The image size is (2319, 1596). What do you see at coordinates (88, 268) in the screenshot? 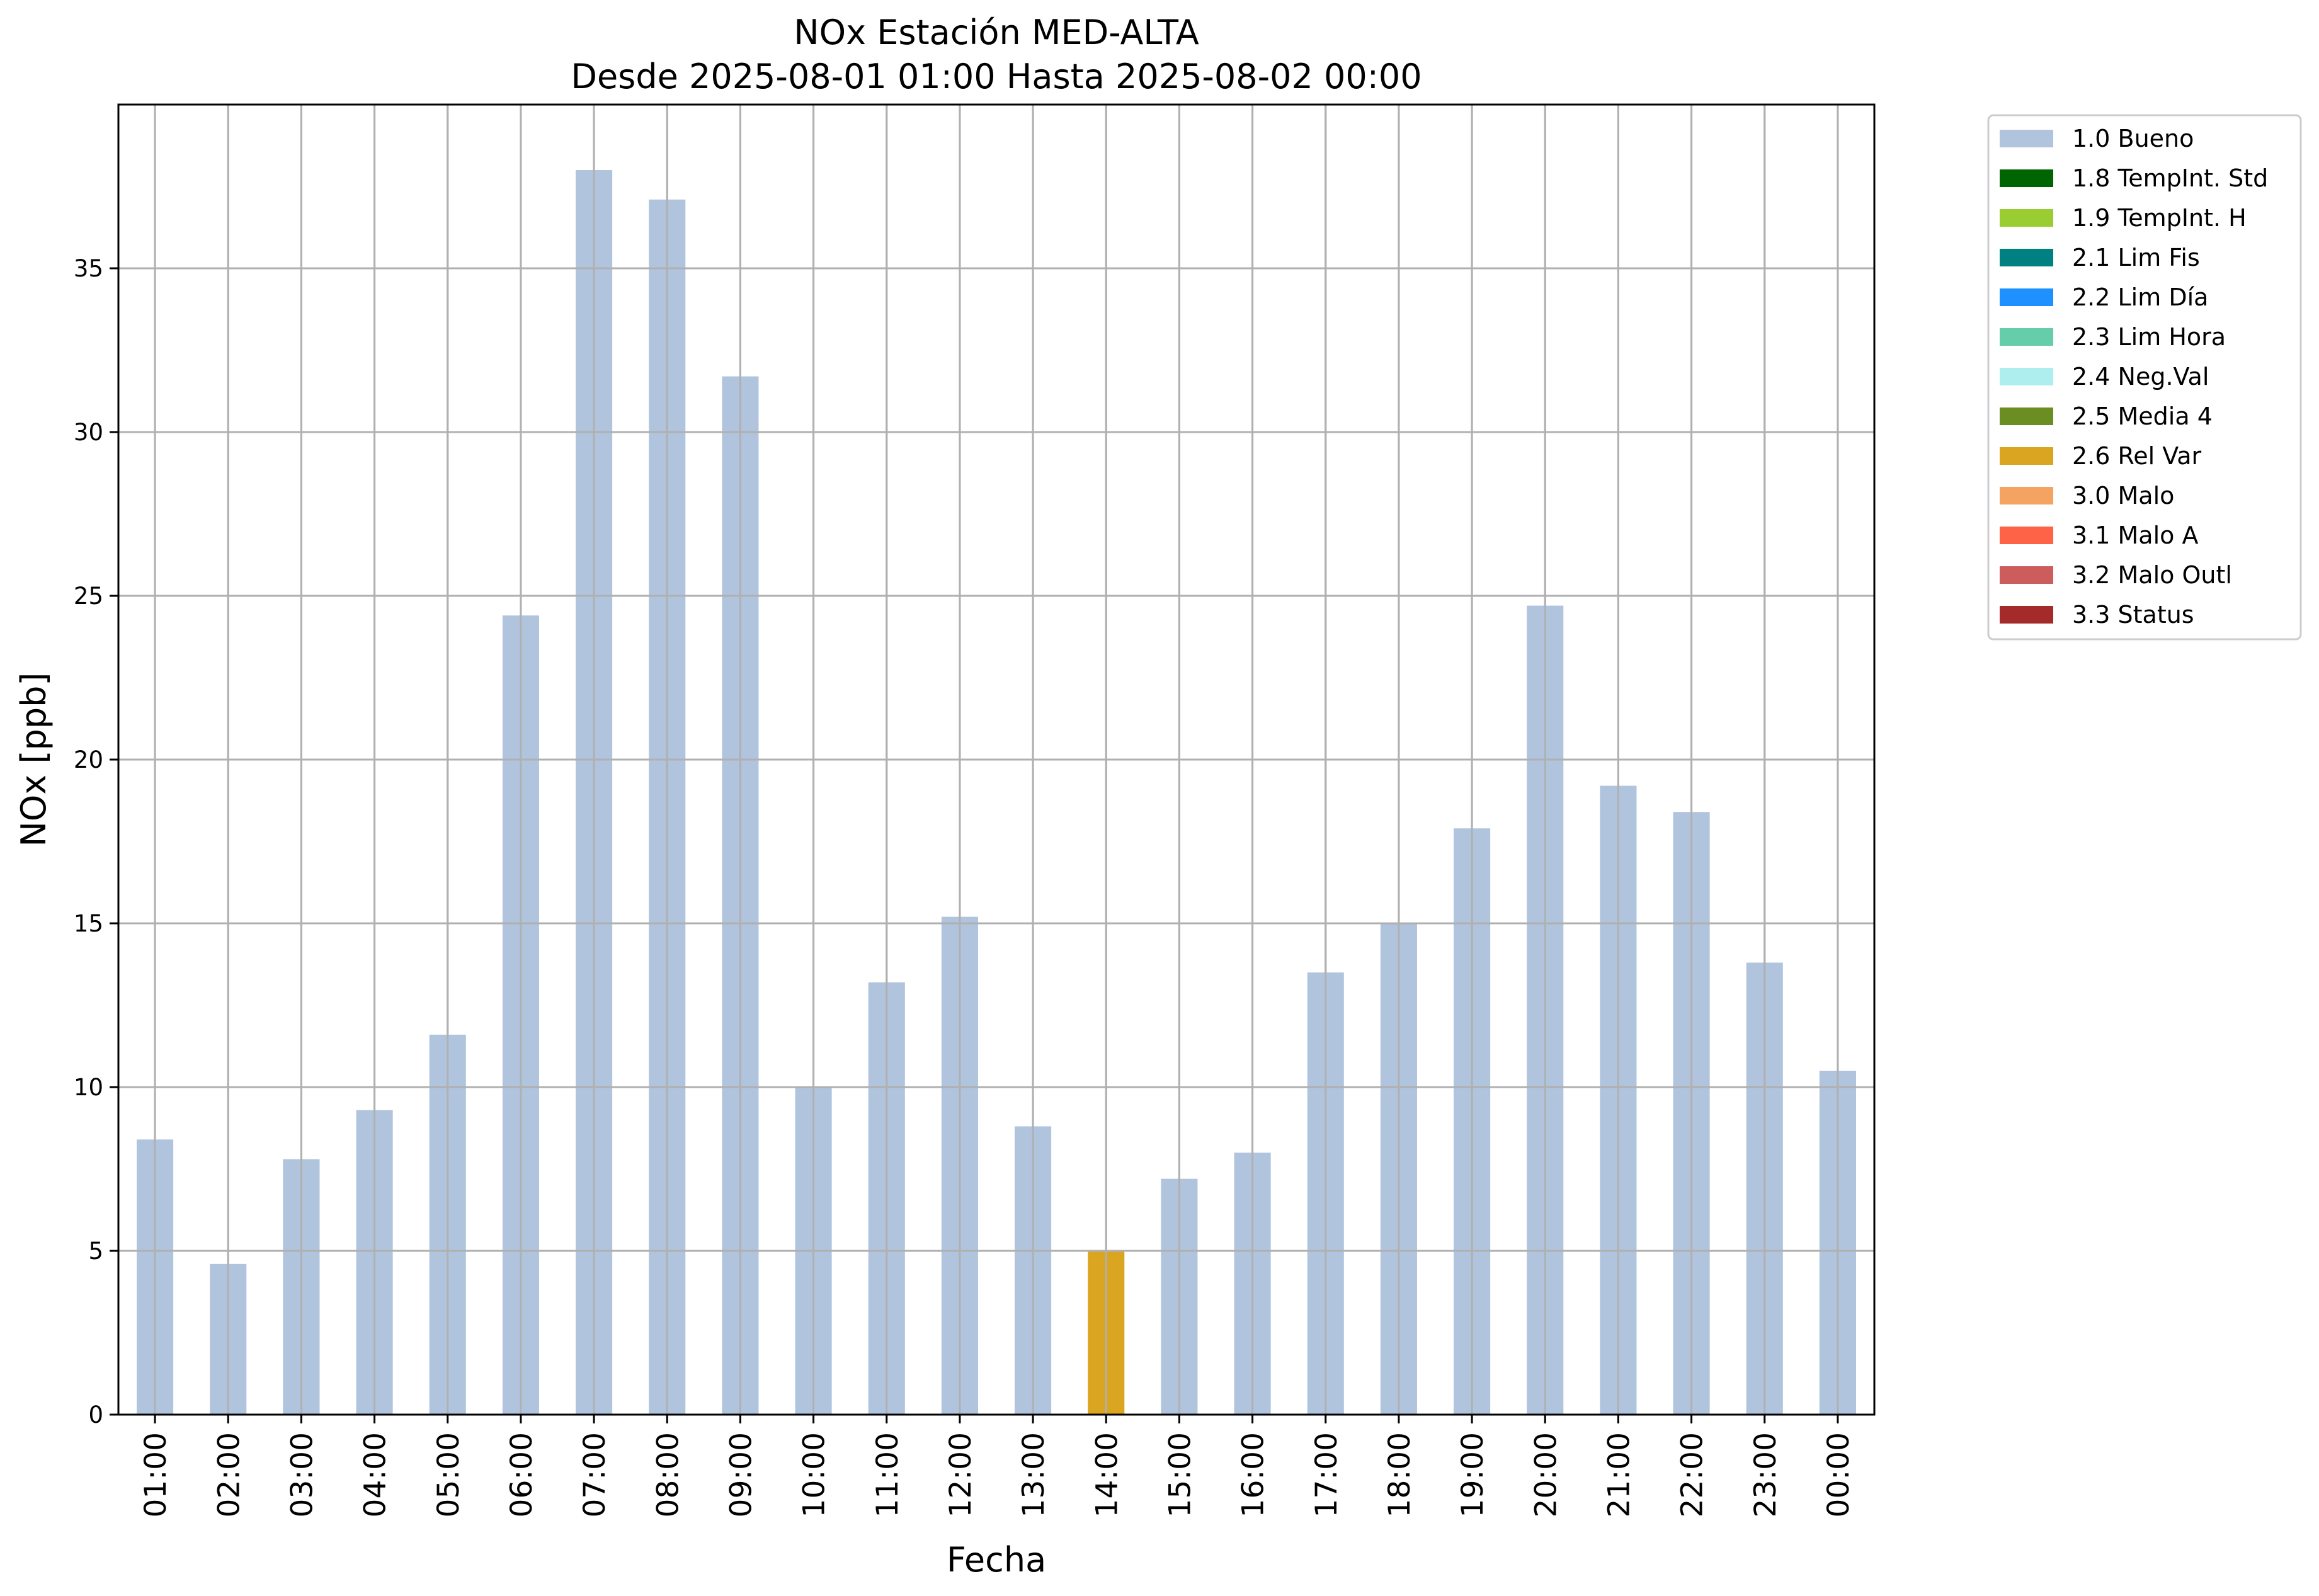
I see `y-tick-label: 35` at bounding box center [88, 268].